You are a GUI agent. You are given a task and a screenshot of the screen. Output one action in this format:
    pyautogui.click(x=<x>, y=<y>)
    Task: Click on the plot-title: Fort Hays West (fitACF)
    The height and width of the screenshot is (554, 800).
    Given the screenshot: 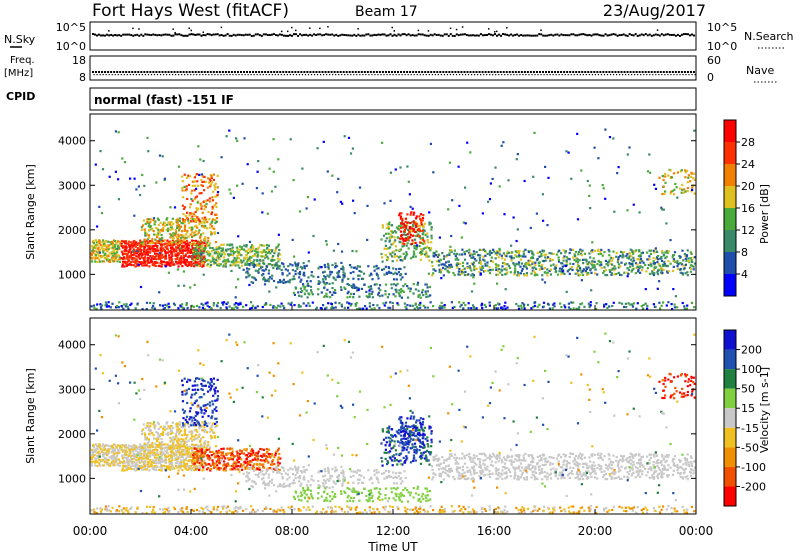 What is the action you would take?
    pyautogui.click(x=190, y=11)
    